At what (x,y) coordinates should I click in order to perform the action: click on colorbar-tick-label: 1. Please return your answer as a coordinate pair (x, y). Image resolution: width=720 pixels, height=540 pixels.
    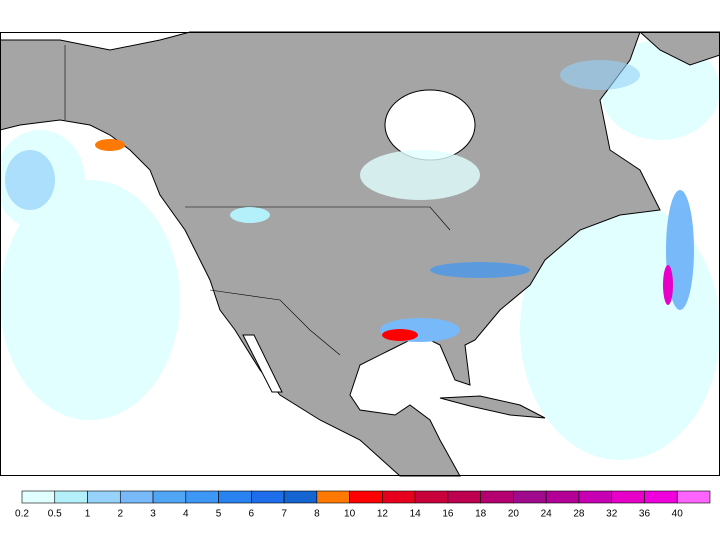
    Looking at the image, I should click on (88, 514).